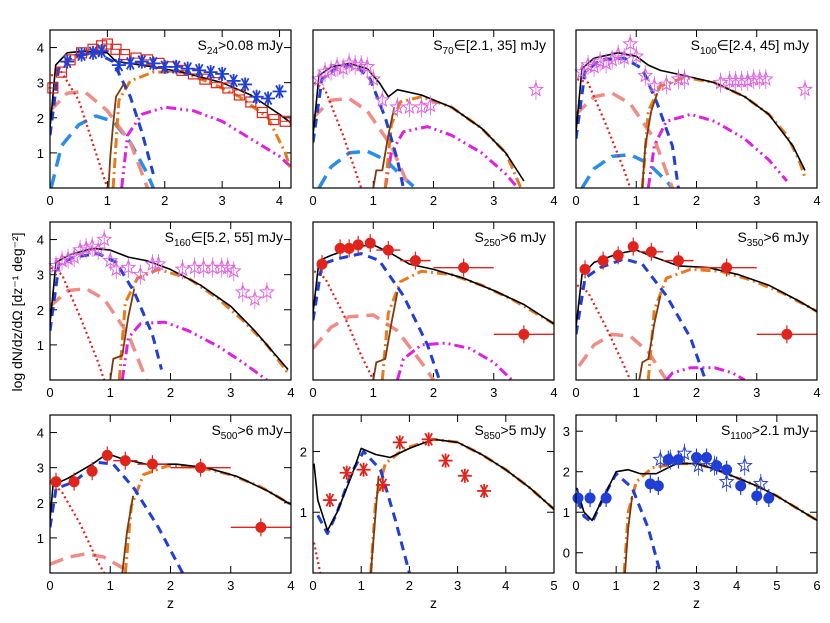  I want to click on title-sub: 250, so click(492, 243).